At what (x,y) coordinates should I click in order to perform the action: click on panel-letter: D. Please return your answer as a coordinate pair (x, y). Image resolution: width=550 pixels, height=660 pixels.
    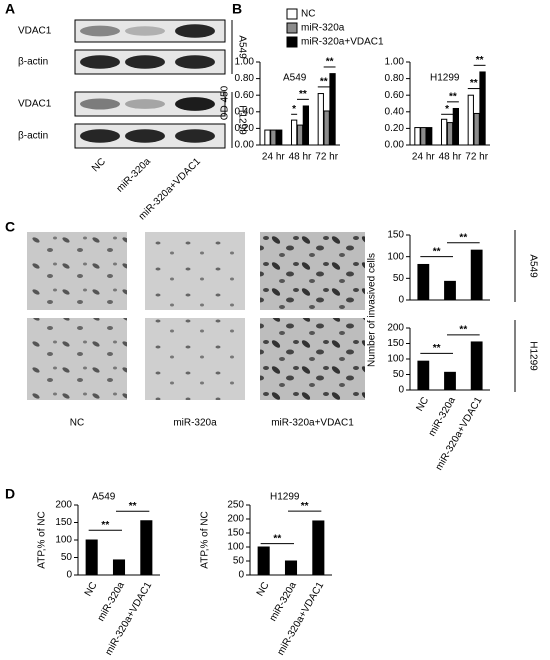
    Looking at the image, I should click on (10, 494).